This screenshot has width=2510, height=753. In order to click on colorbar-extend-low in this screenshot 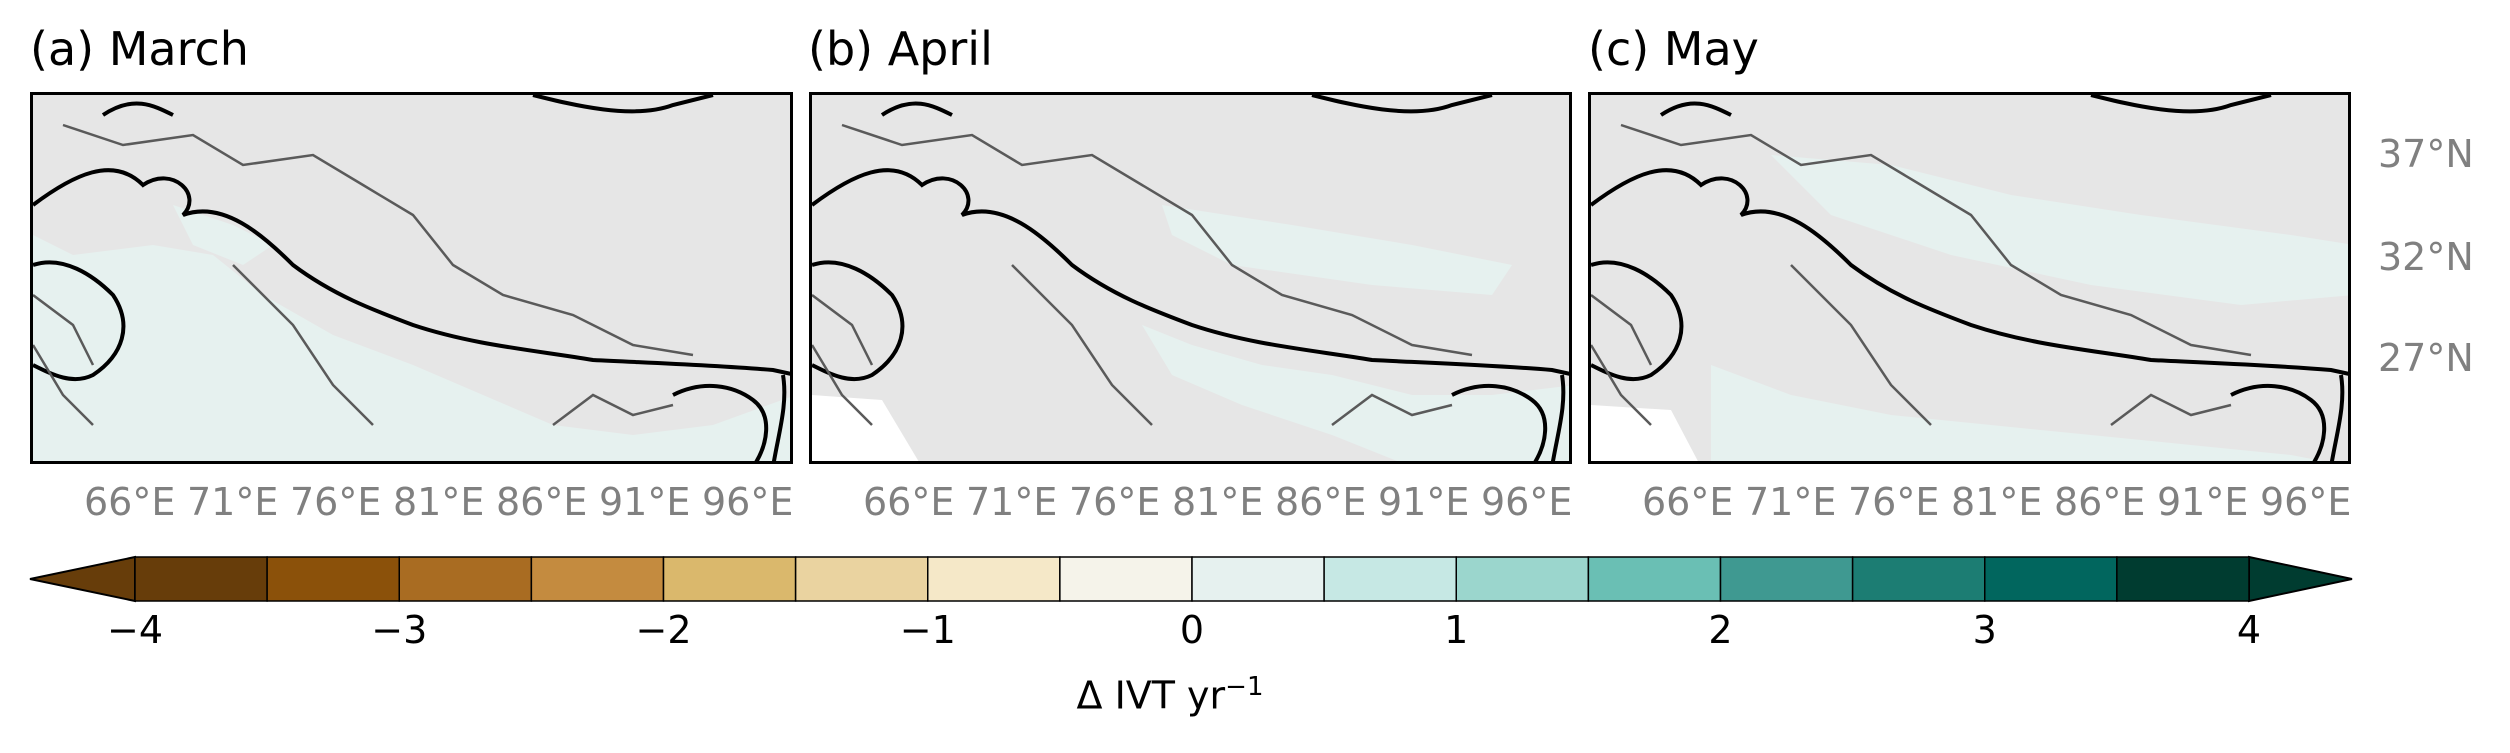, I will do `click(82, 579)`.